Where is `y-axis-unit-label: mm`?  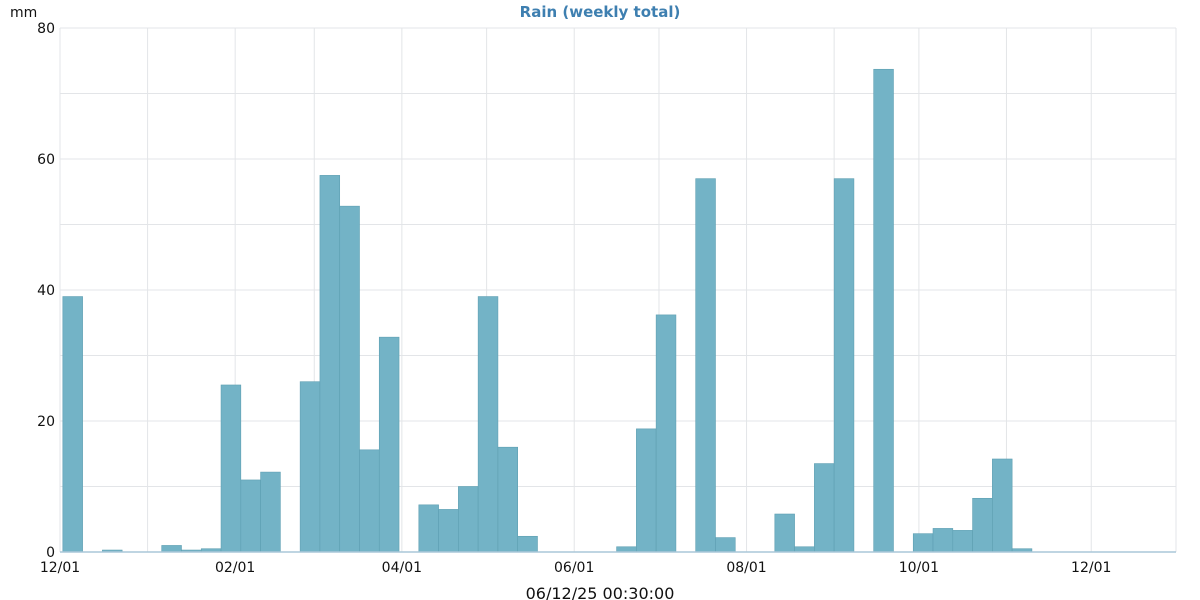
y-axis-unit-label: mm is located at coordinates (23, 13).